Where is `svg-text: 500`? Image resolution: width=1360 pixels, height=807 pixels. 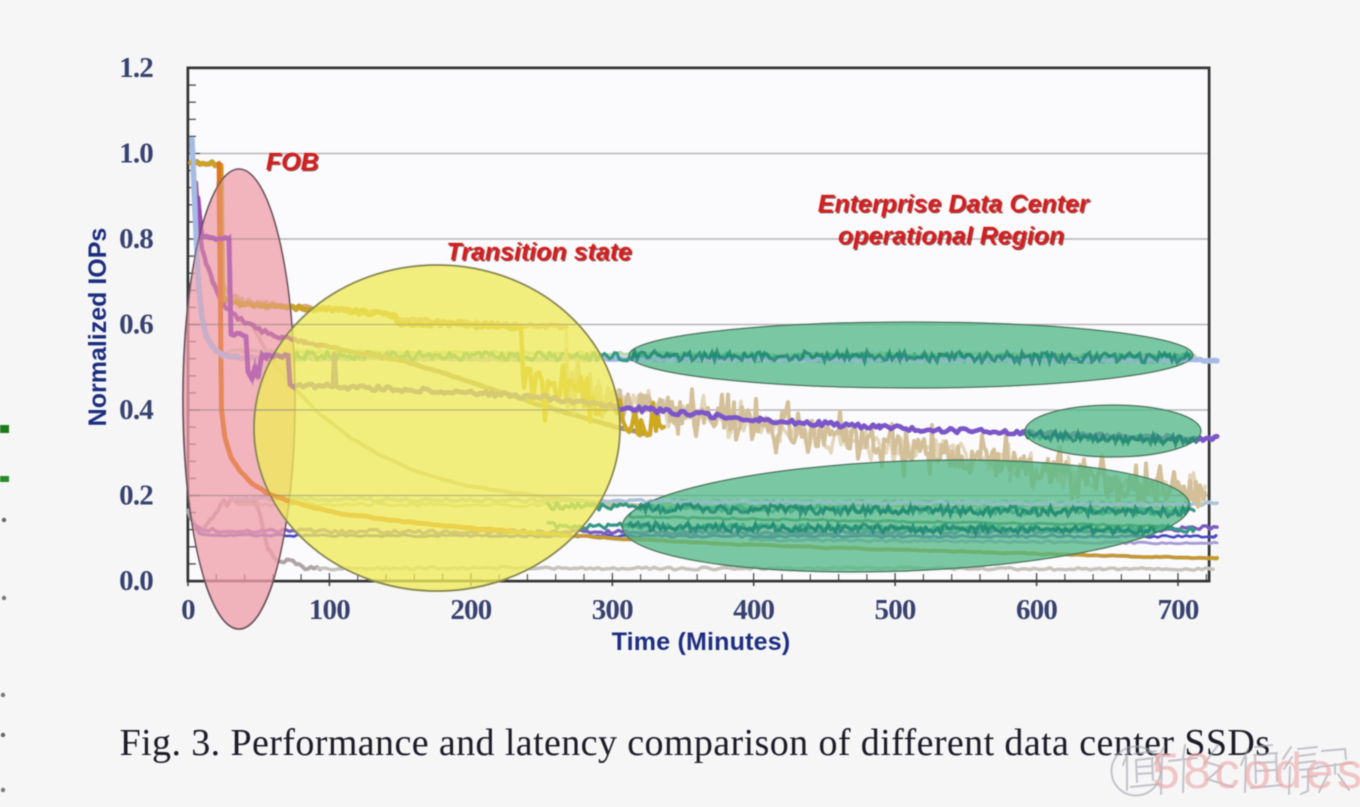 svg-text: 500 is located at coordinates (895, 610).